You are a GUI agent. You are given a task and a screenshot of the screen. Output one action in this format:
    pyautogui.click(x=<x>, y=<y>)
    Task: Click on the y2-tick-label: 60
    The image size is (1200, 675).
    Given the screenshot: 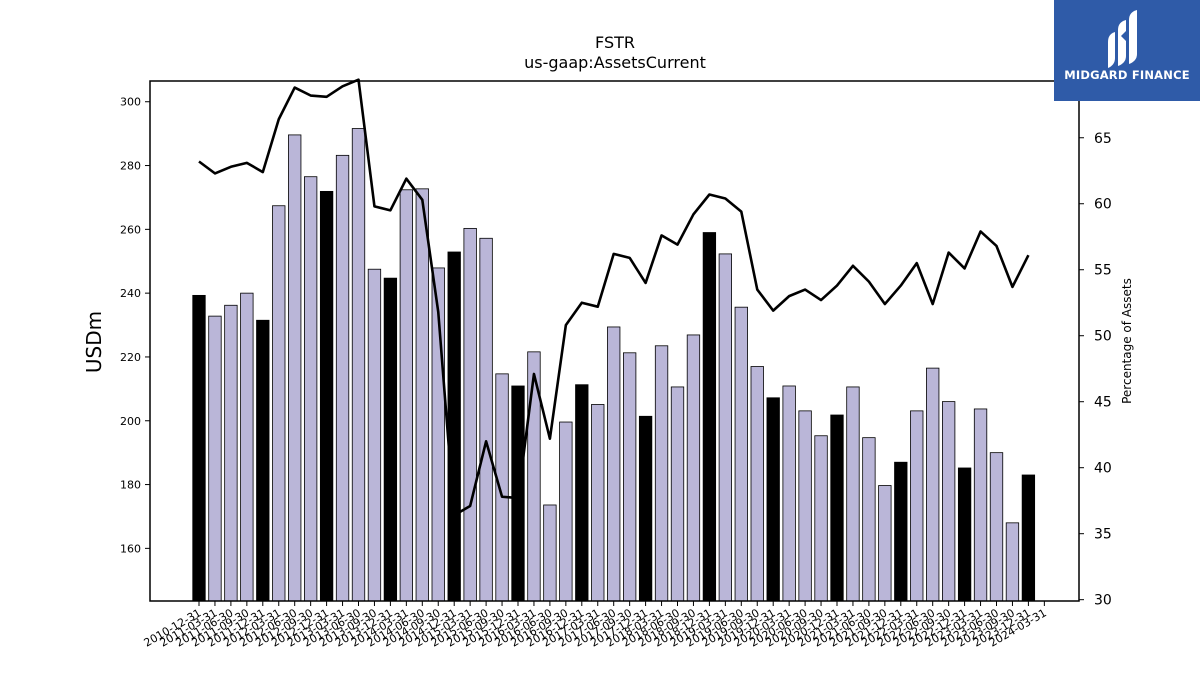 What is the action you would take?
    pyautogui.click(x=1103, y=205)
    